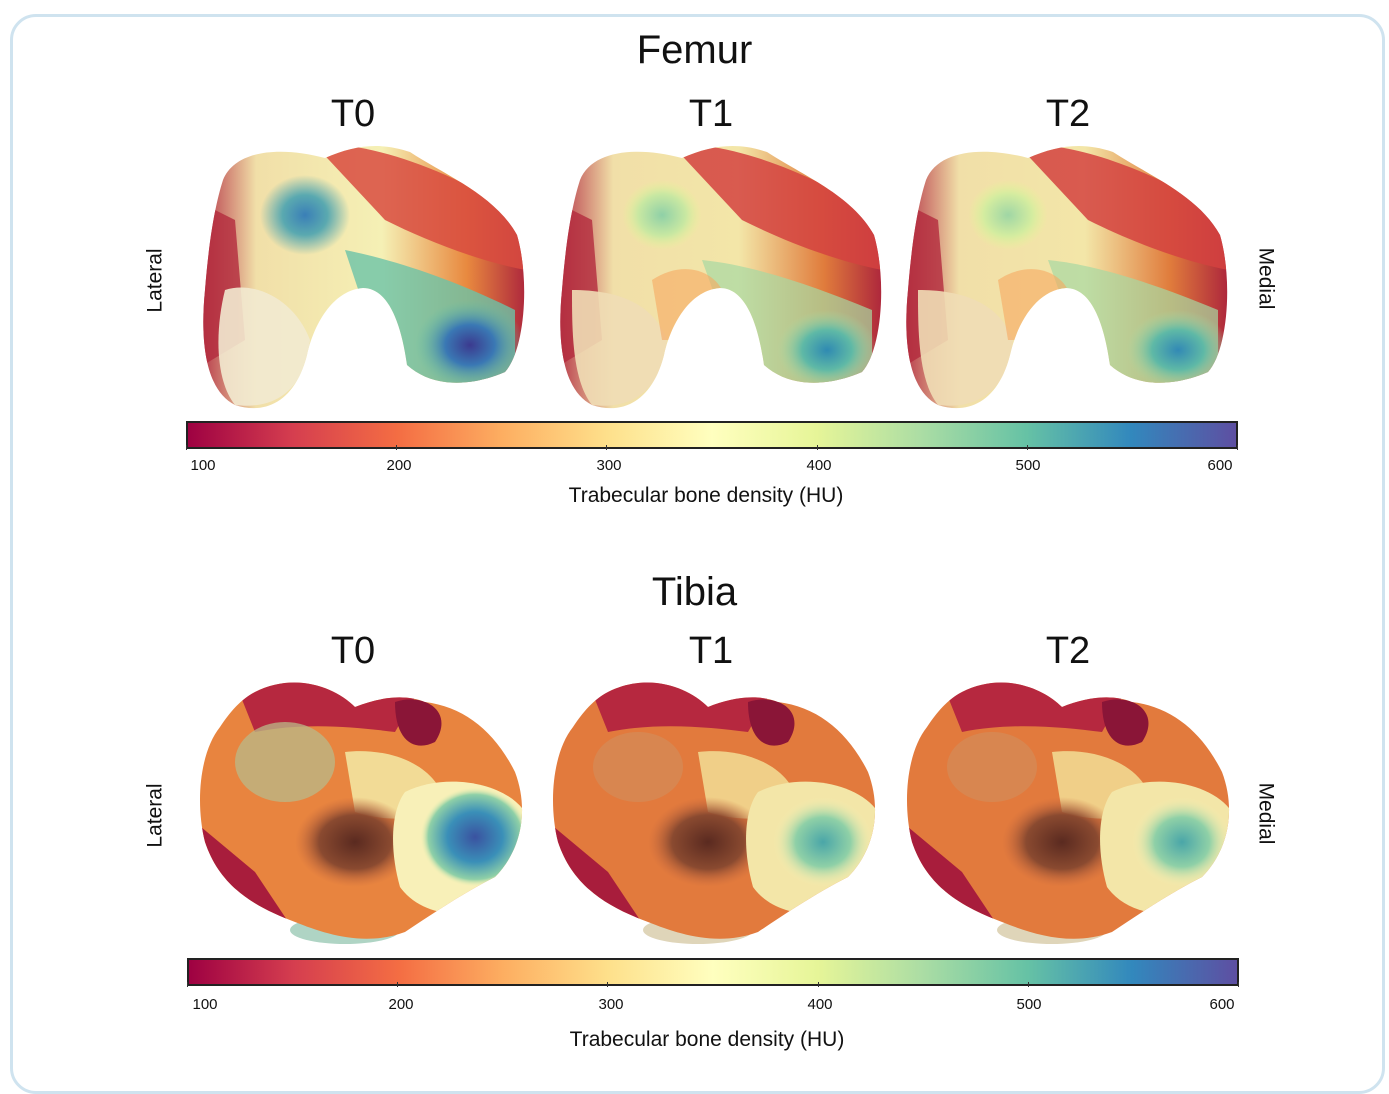 The width and height of the screenshot is (1389, 1094). Describe the element at coordinates (353, 651) in the screenshot. I see `column-label-t0-tibia: T0` at that location.